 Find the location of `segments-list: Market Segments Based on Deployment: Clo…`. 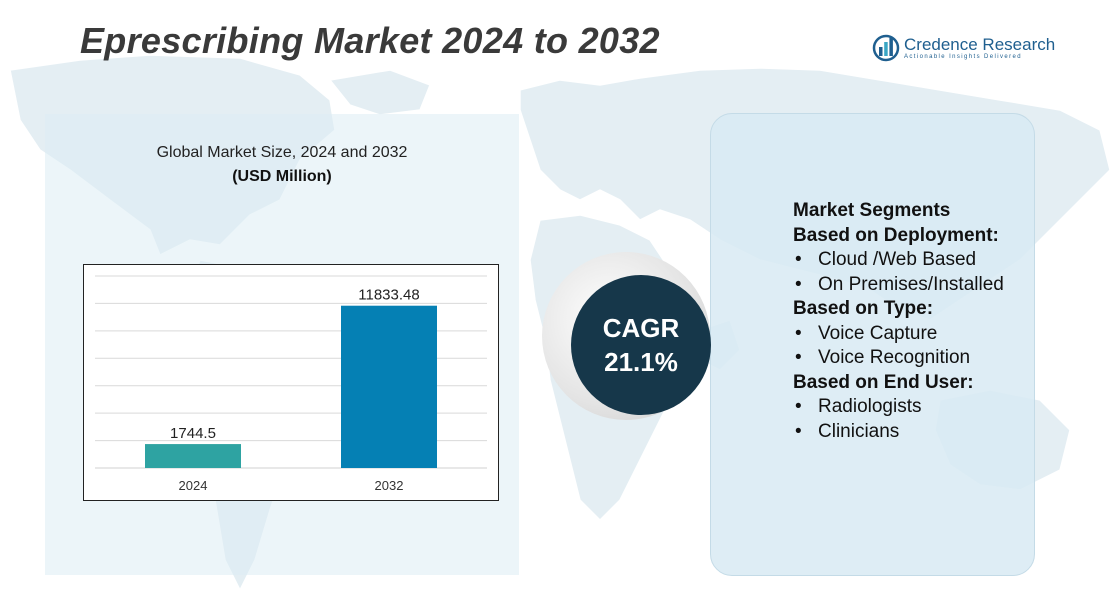

segments-list: Market Segments Based on Deployment: Clo… is located at coordinates (913, 321).